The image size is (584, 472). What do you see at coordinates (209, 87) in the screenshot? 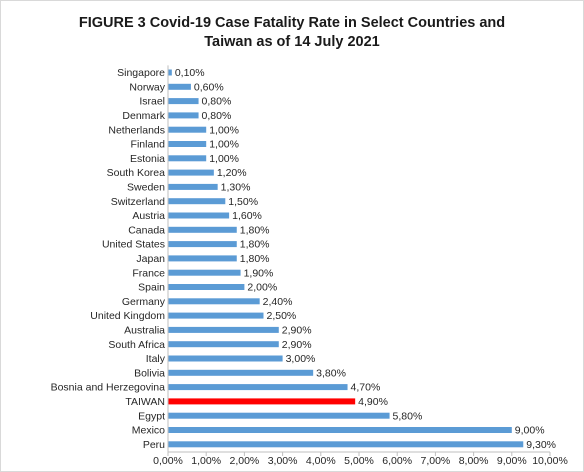
I see `data-label: 0,60%` at bounding box center [209, 87].